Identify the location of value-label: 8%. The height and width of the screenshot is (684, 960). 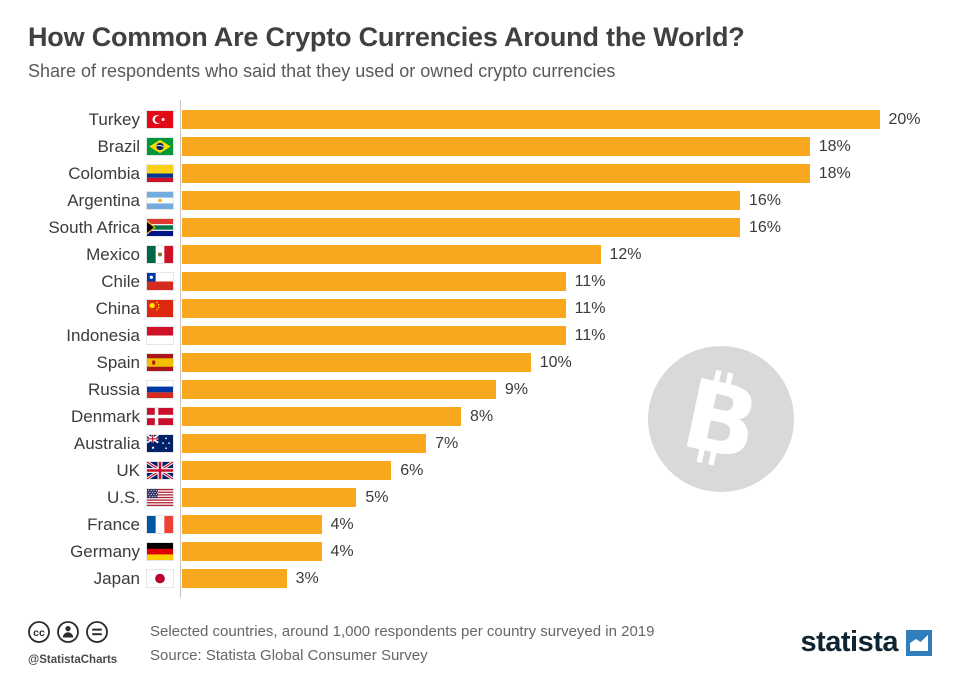
(482, 416).